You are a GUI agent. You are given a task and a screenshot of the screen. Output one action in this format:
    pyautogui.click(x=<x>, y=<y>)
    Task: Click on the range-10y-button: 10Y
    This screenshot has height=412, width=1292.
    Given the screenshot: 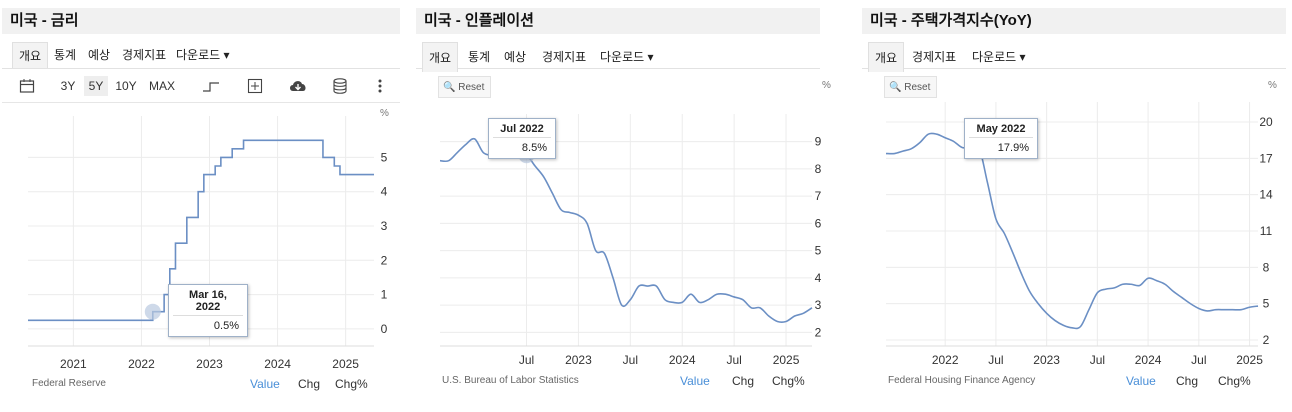 What is the action you would take?
    pyautogui.click(x=126, y=86)
    